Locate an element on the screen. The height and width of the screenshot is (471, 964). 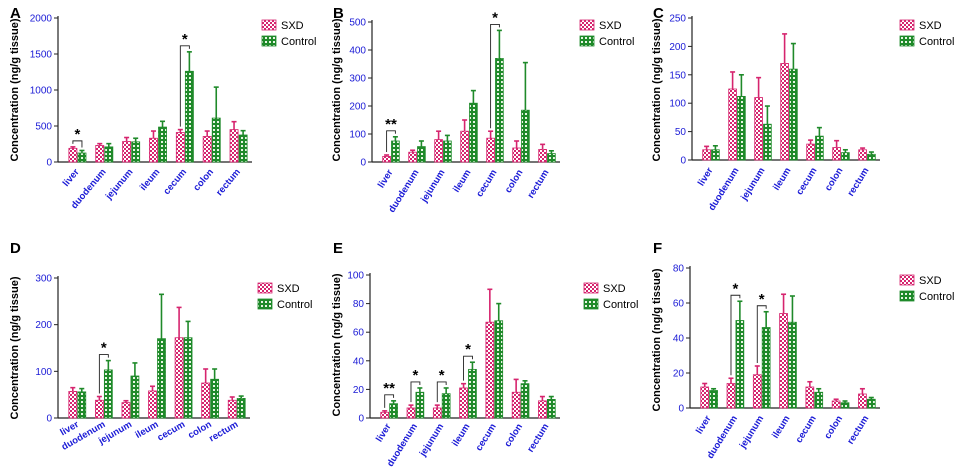
y-tick-label: 100 is located at coordinates (677, 104).